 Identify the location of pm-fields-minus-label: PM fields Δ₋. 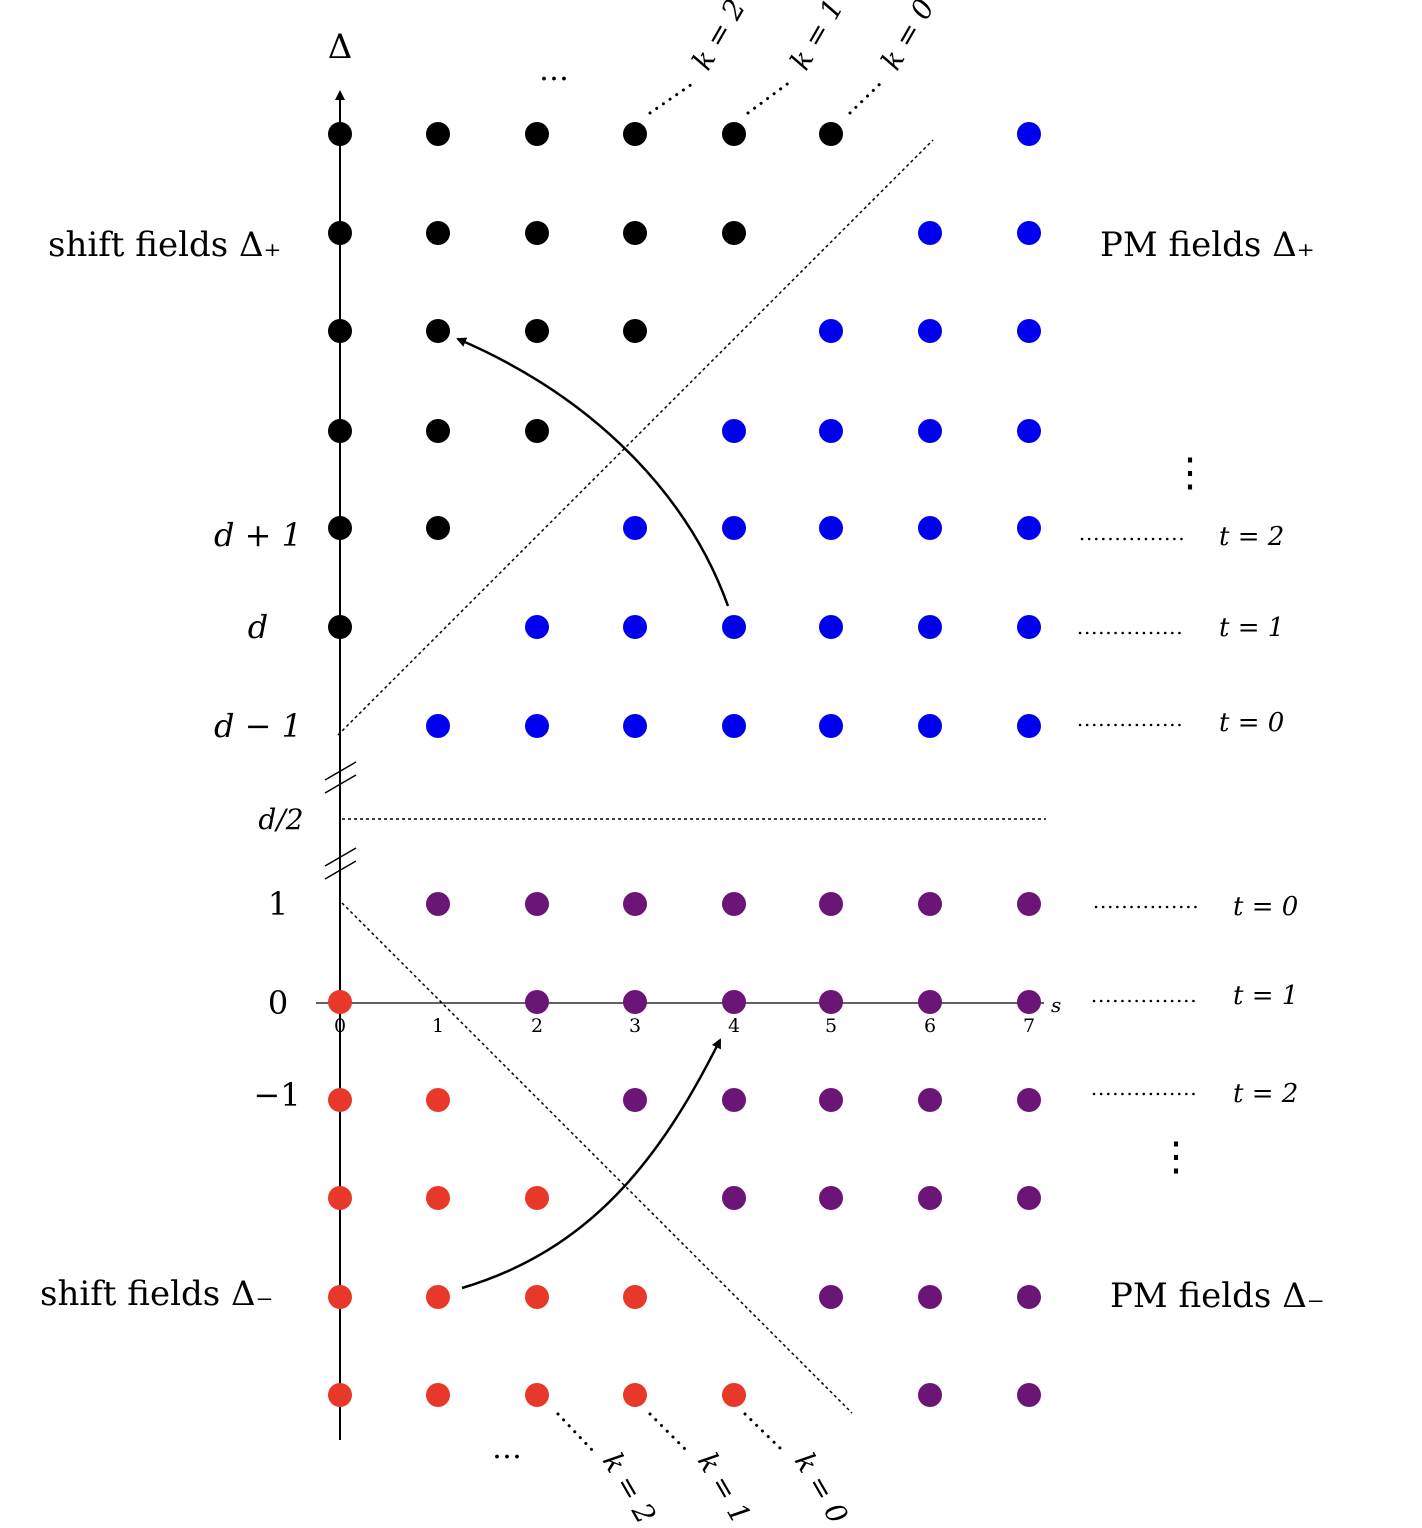
(1217, 1296).